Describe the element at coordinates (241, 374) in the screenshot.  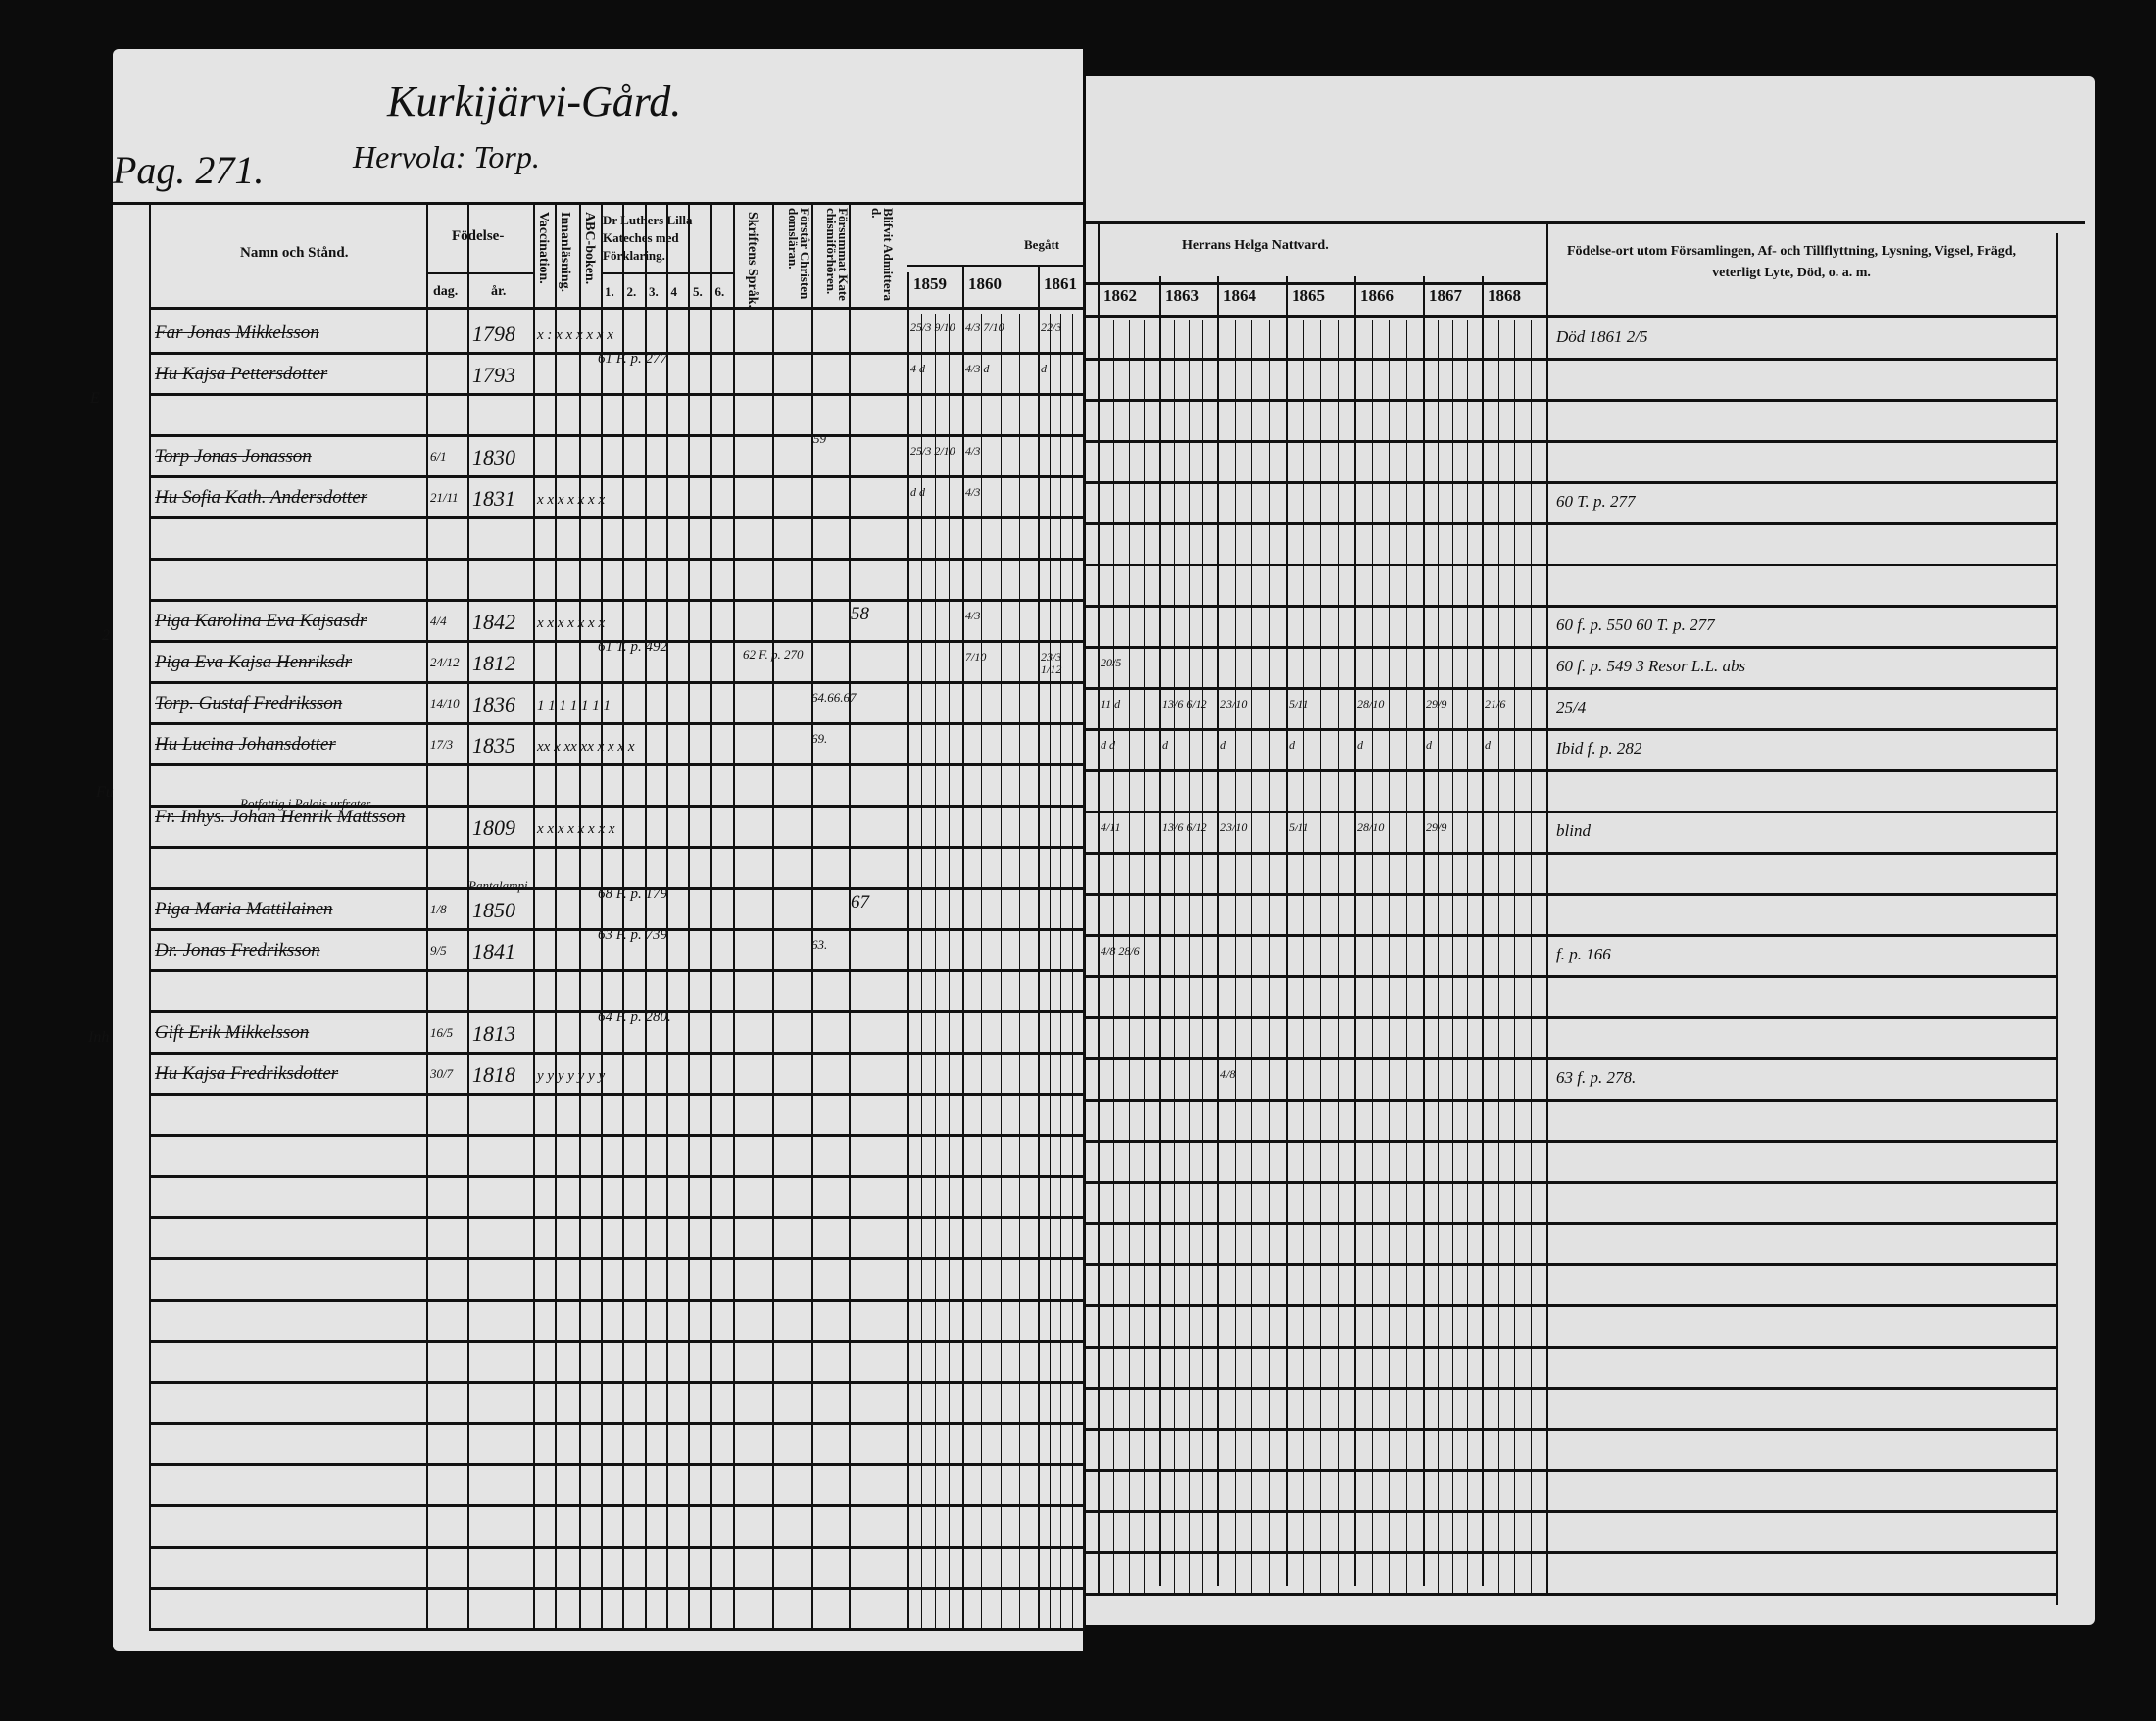
I see `person-name: Hu Kajsa Pettersdotter` at that location.